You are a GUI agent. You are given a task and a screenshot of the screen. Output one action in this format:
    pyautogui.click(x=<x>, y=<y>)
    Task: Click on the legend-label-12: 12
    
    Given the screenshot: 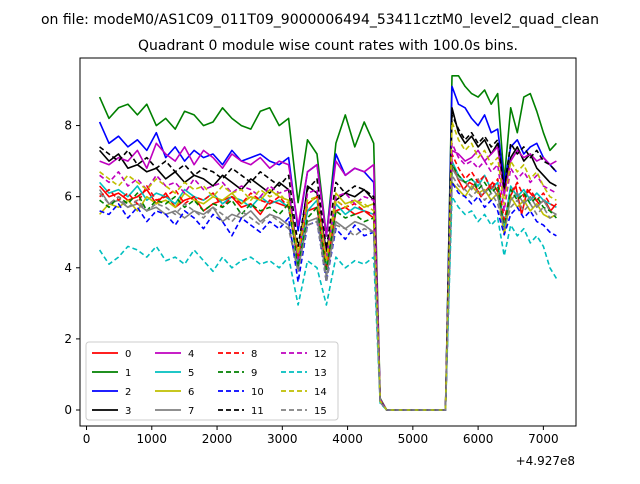 What is the action you would take?
    pyautogui.click(x=320, y=354)
    